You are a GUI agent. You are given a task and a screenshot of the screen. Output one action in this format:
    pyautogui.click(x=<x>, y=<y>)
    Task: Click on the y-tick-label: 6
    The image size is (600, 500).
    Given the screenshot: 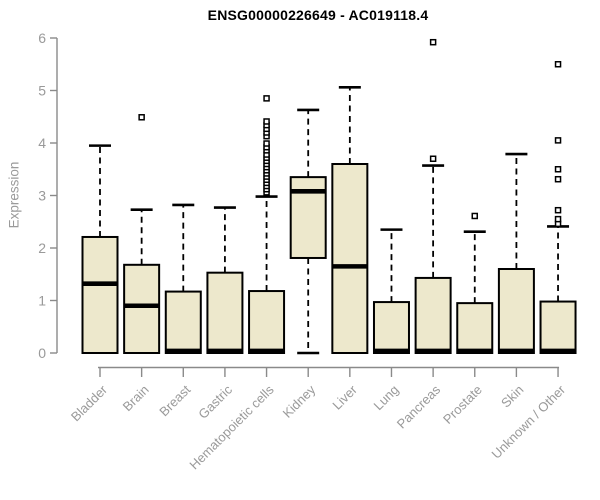 What is the action you would take?
    pyautogui.click(x=42, y=38)
    